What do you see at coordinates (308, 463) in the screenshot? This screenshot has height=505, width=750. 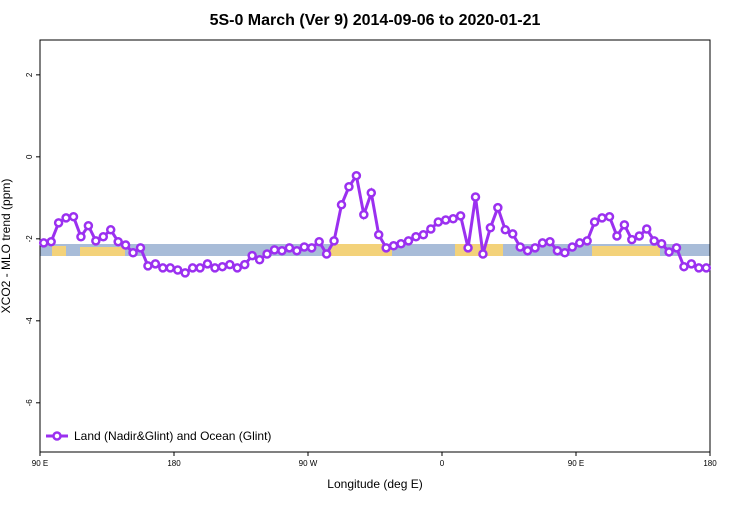 I see `x-tick-label: 90 W` at bounding box center [308, 463].